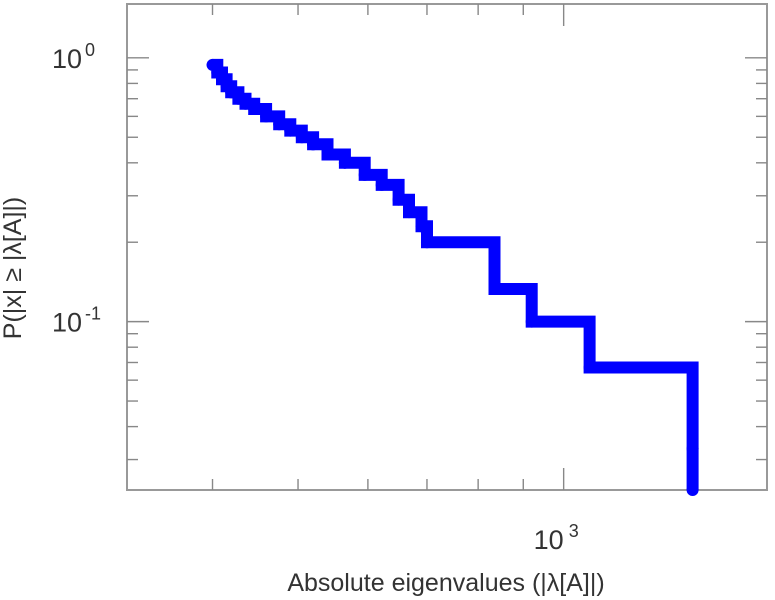  Describe the element at coordinates (13, 268) in the screenshot. I see `y-axis-label: P(|x| ≥ |λ[A]|)` at that location.